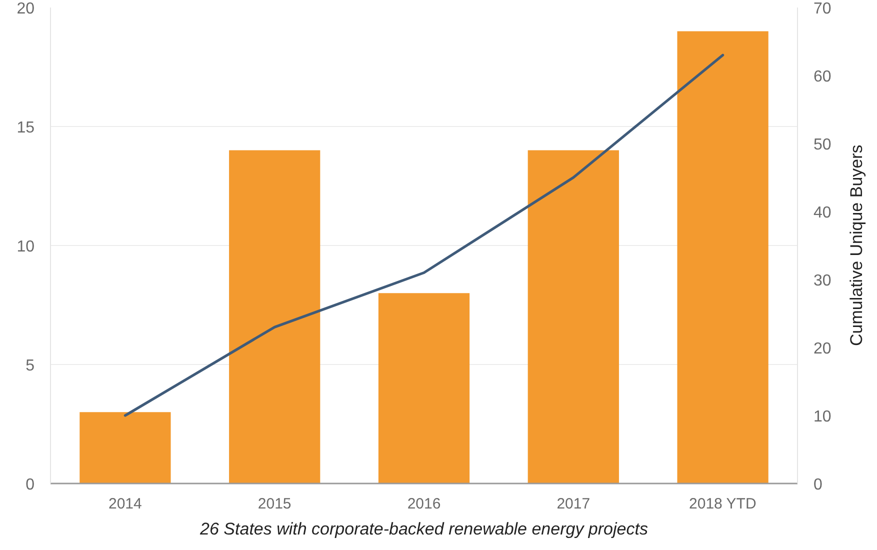 The image size is (877, 550). I want to click on text: 26 States with corporate-backed renewable energy projects, so click(423, 529).